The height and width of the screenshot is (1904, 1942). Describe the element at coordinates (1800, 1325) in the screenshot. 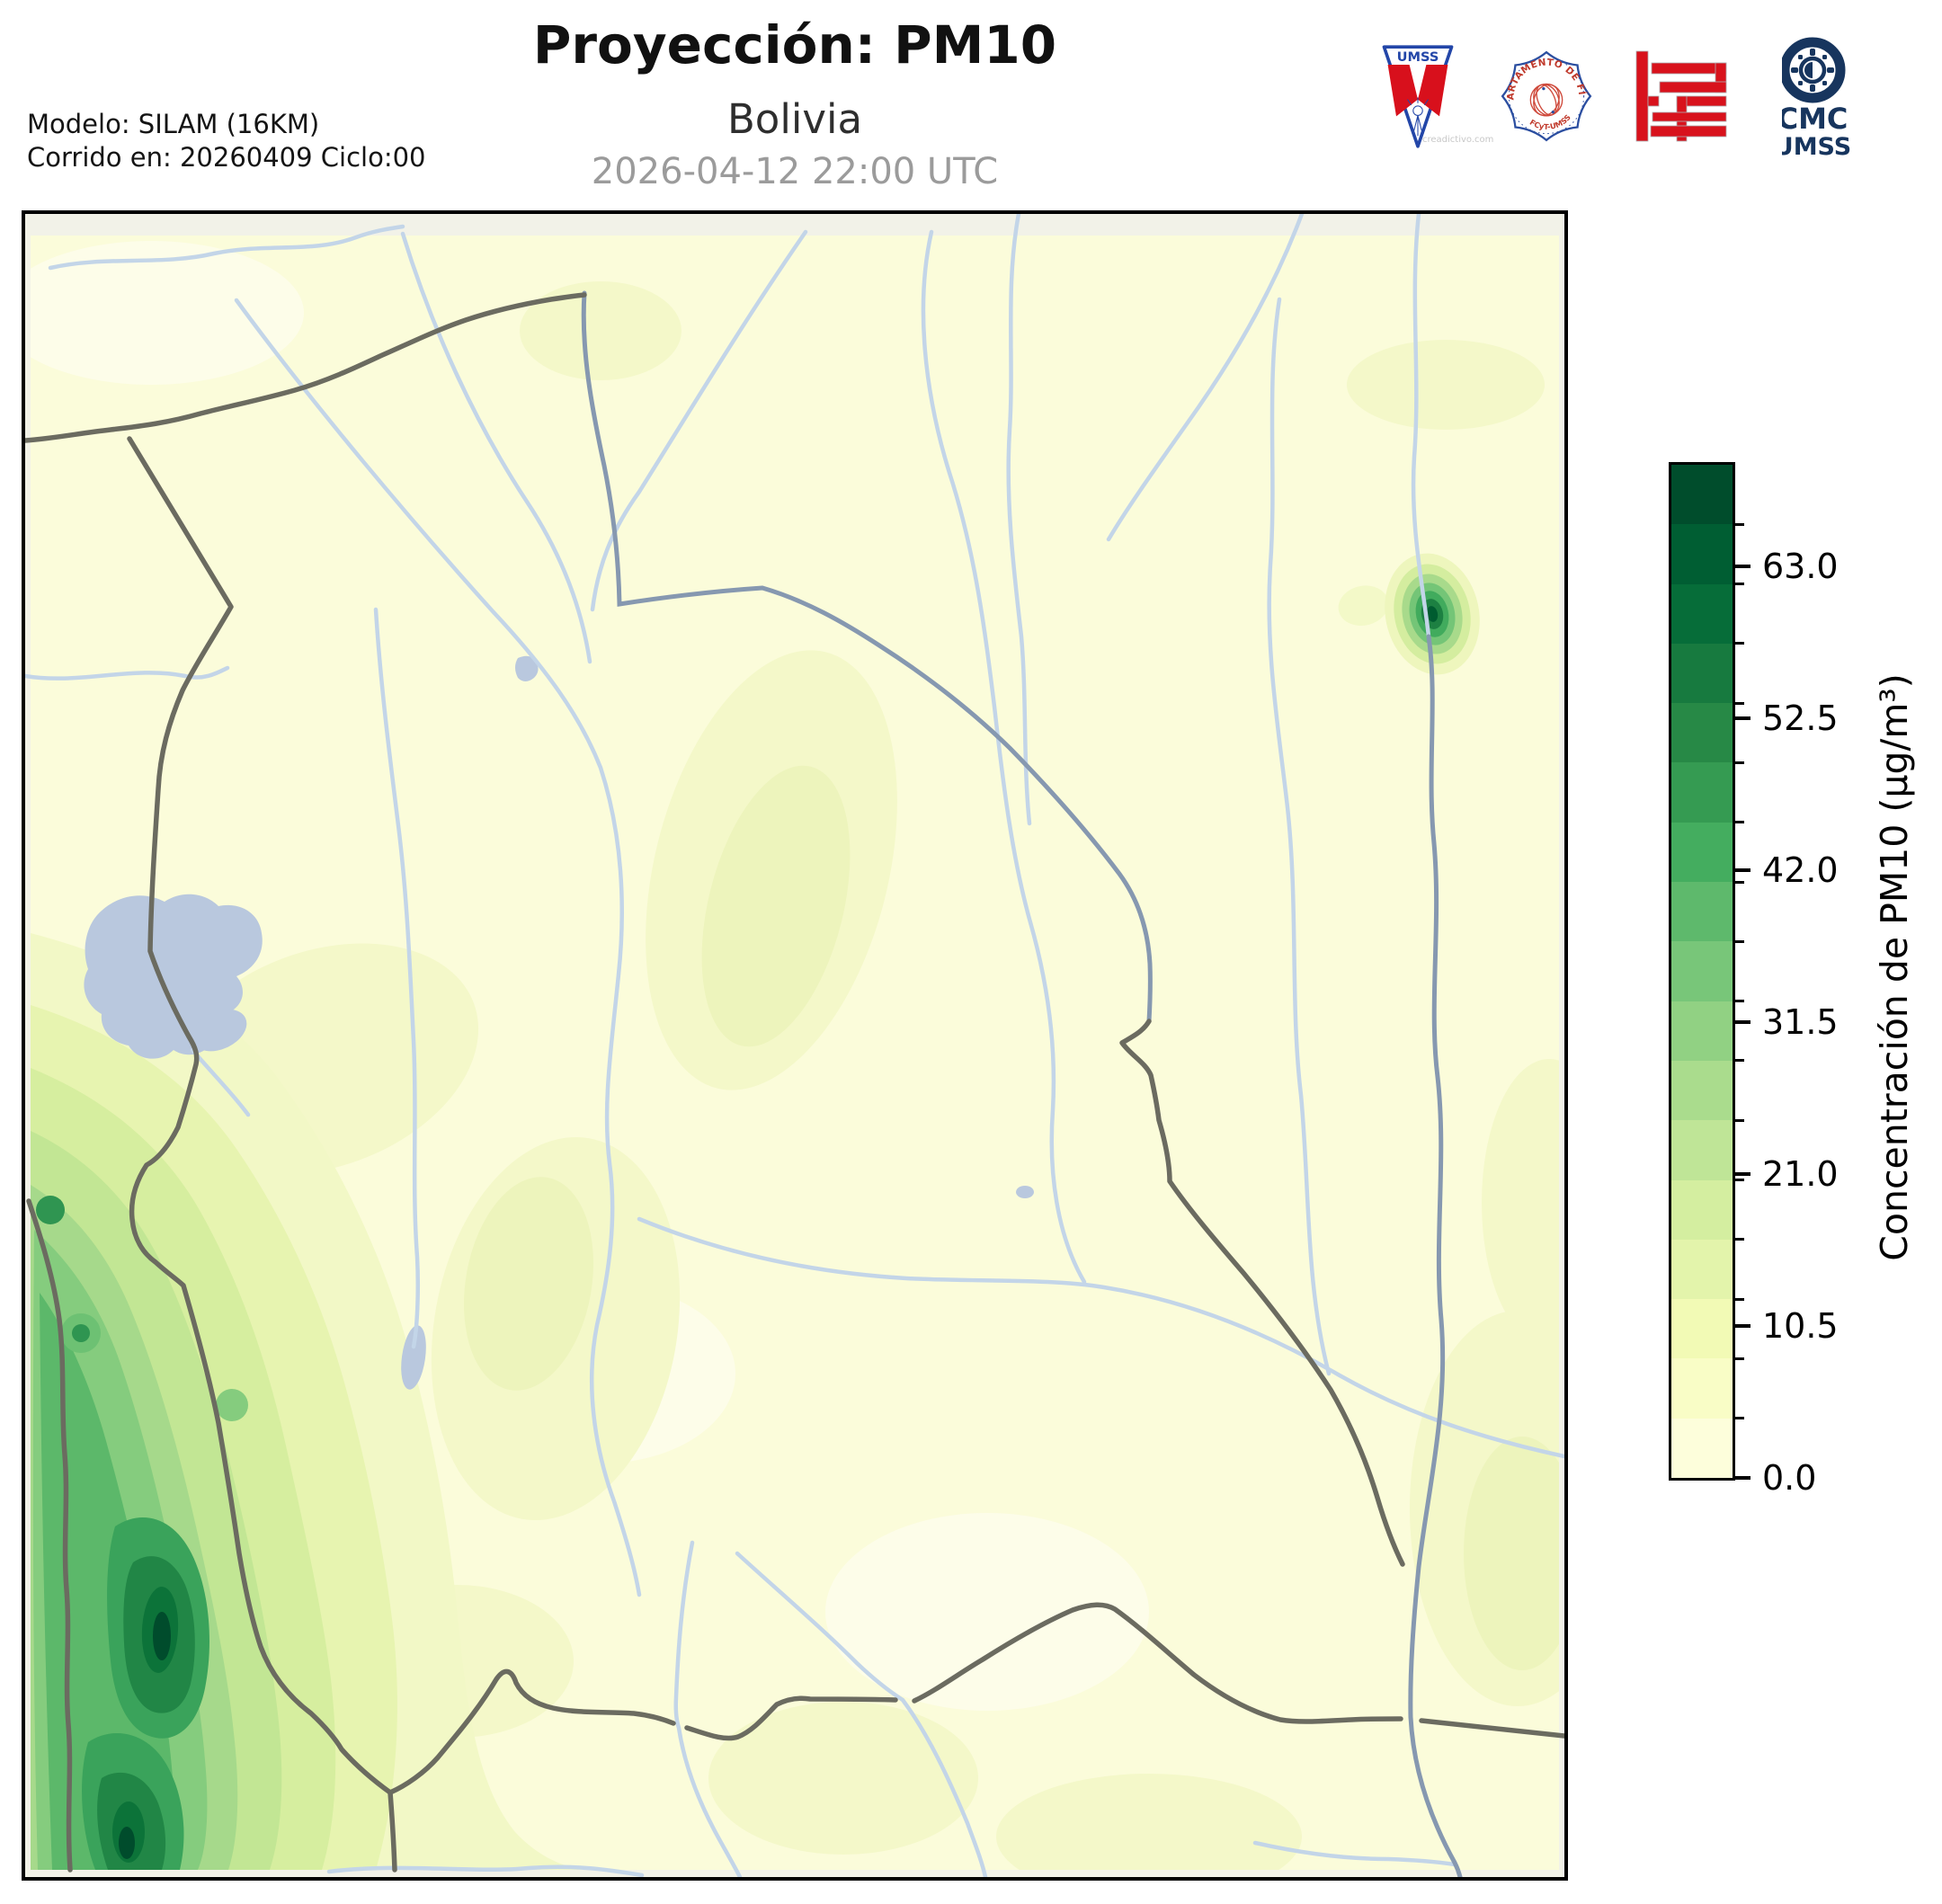

I see `colorbar-tick-label: 10.5` at that location.